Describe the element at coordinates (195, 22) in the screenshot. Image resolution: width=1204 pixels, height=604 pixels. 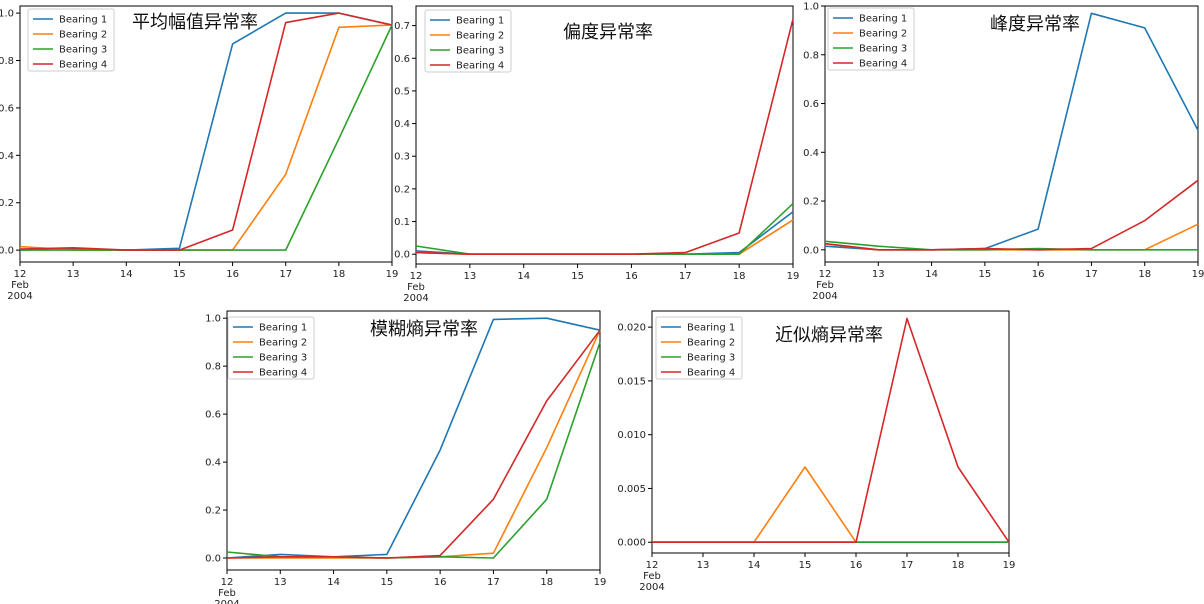
I see `chart-title: 平均幅值异常率` at that location.